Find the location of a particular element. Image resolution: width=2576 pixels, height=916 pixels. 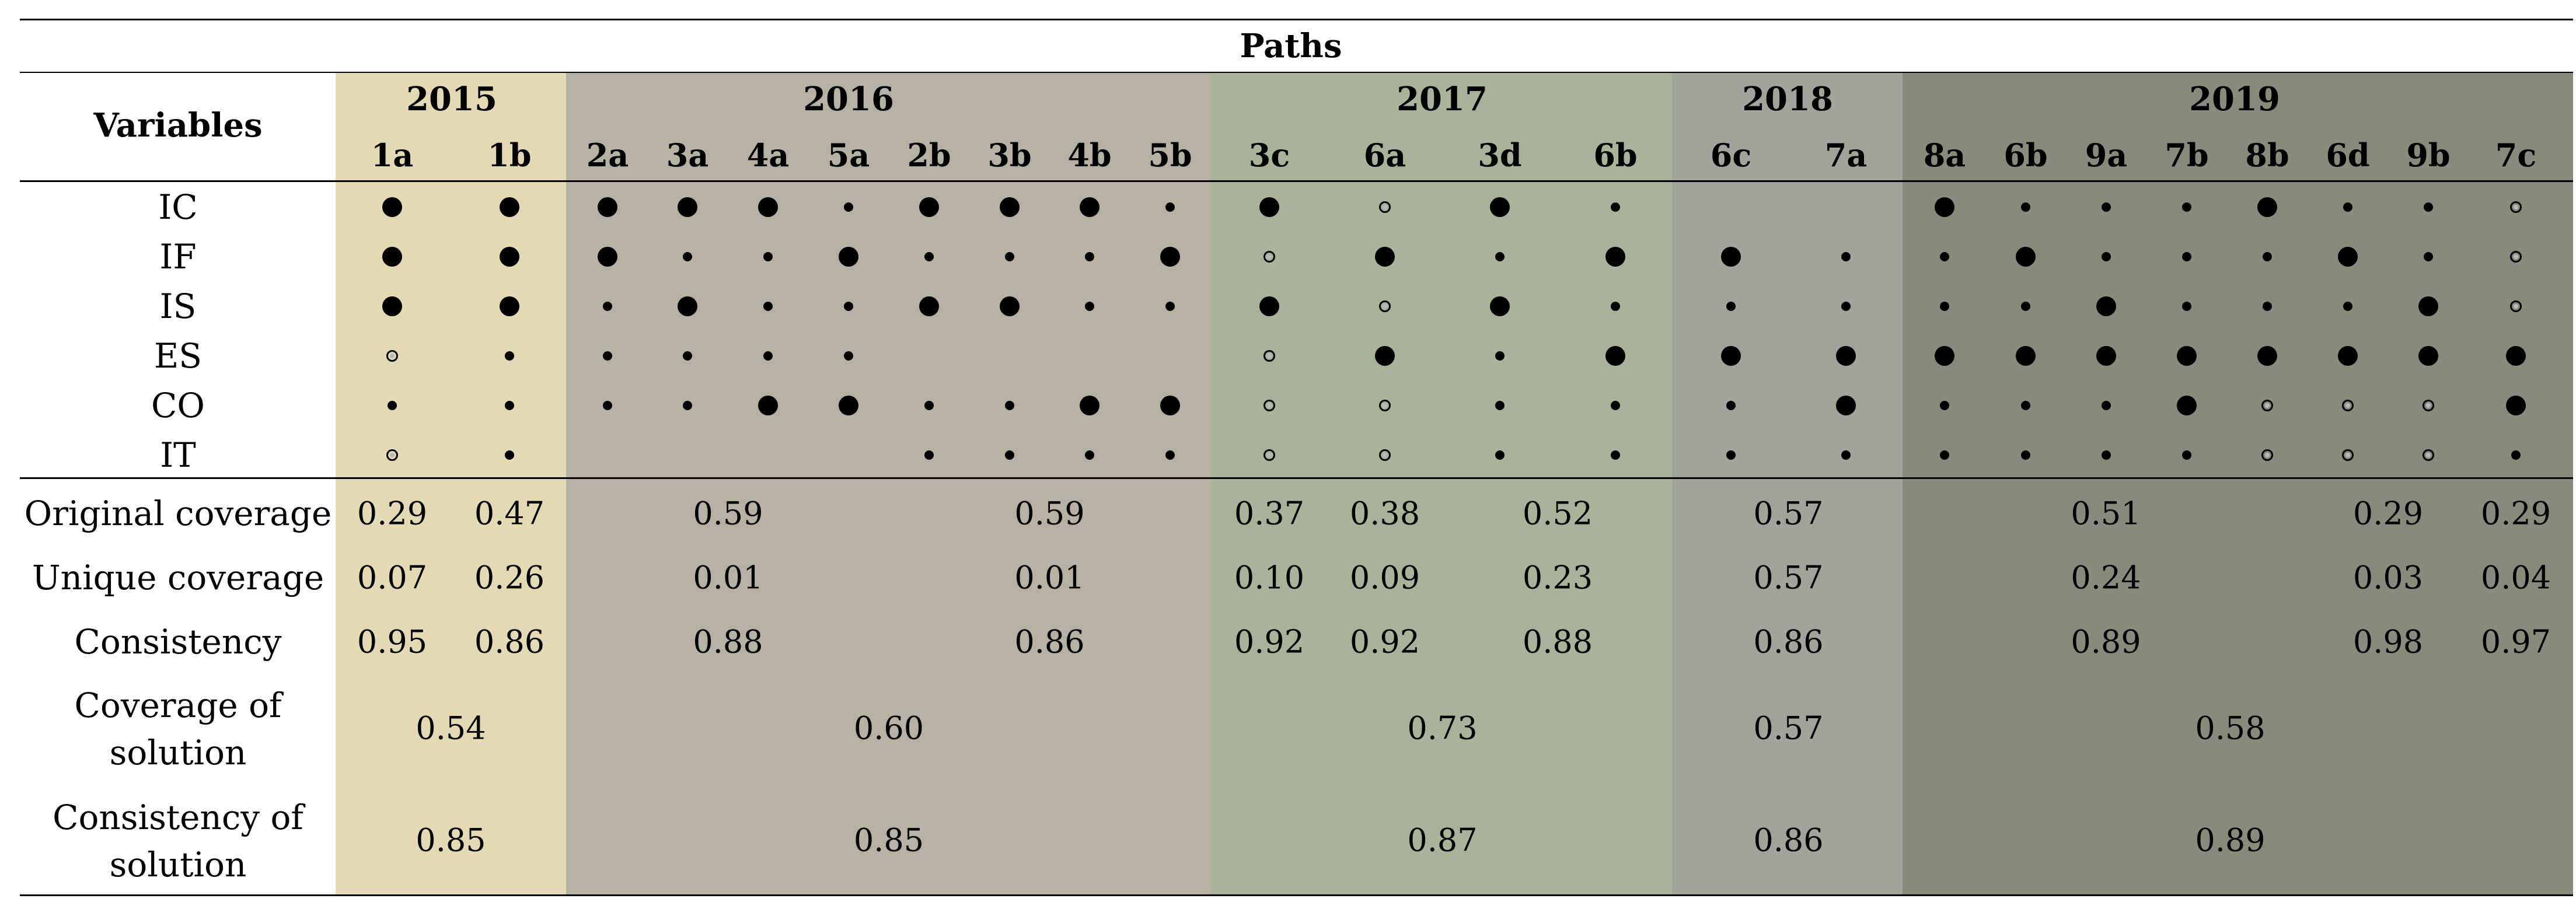

body-rule is located at coordinates (1296, 478).